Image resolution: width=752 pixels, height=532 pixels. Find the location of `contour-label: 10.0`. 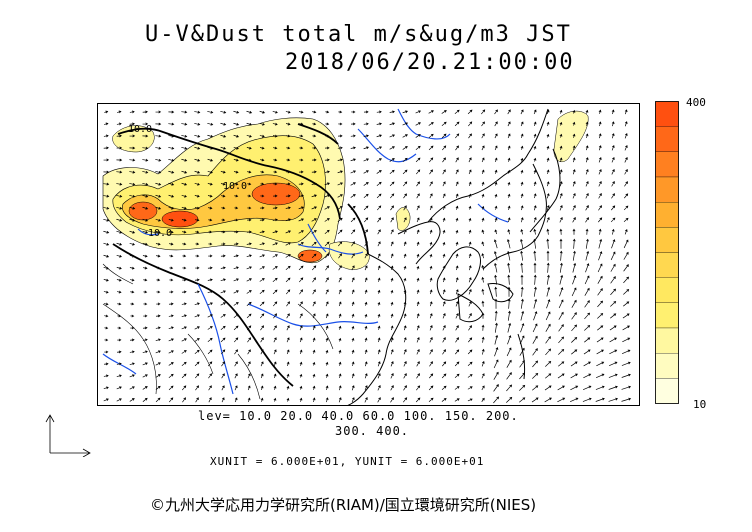

contour-label: 10.0 is located at coordinates (160, 233).